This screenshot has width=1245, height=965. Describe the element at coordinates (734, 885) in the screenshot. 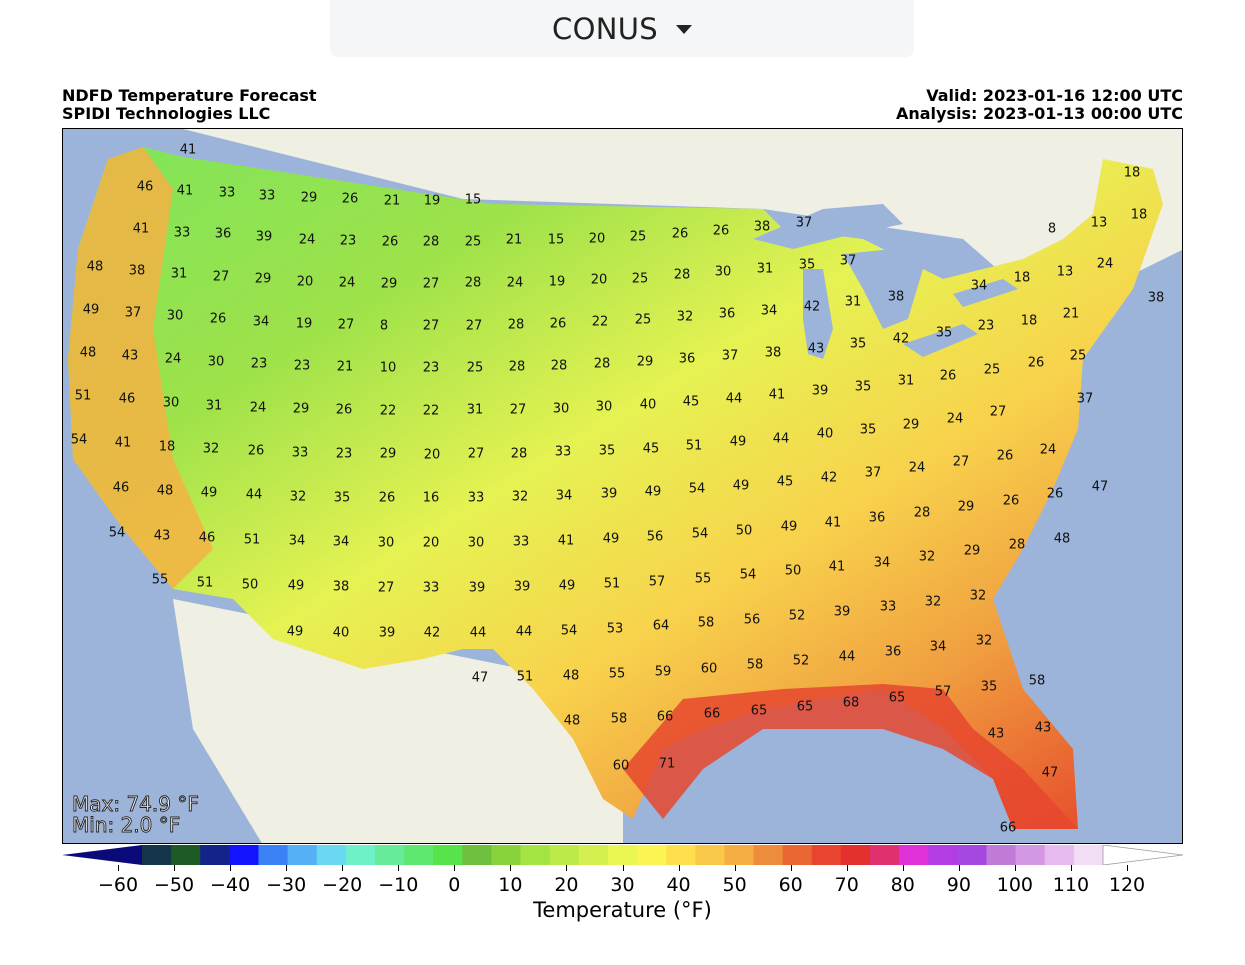

I see `colorbar-tick-label: 50` at that location.